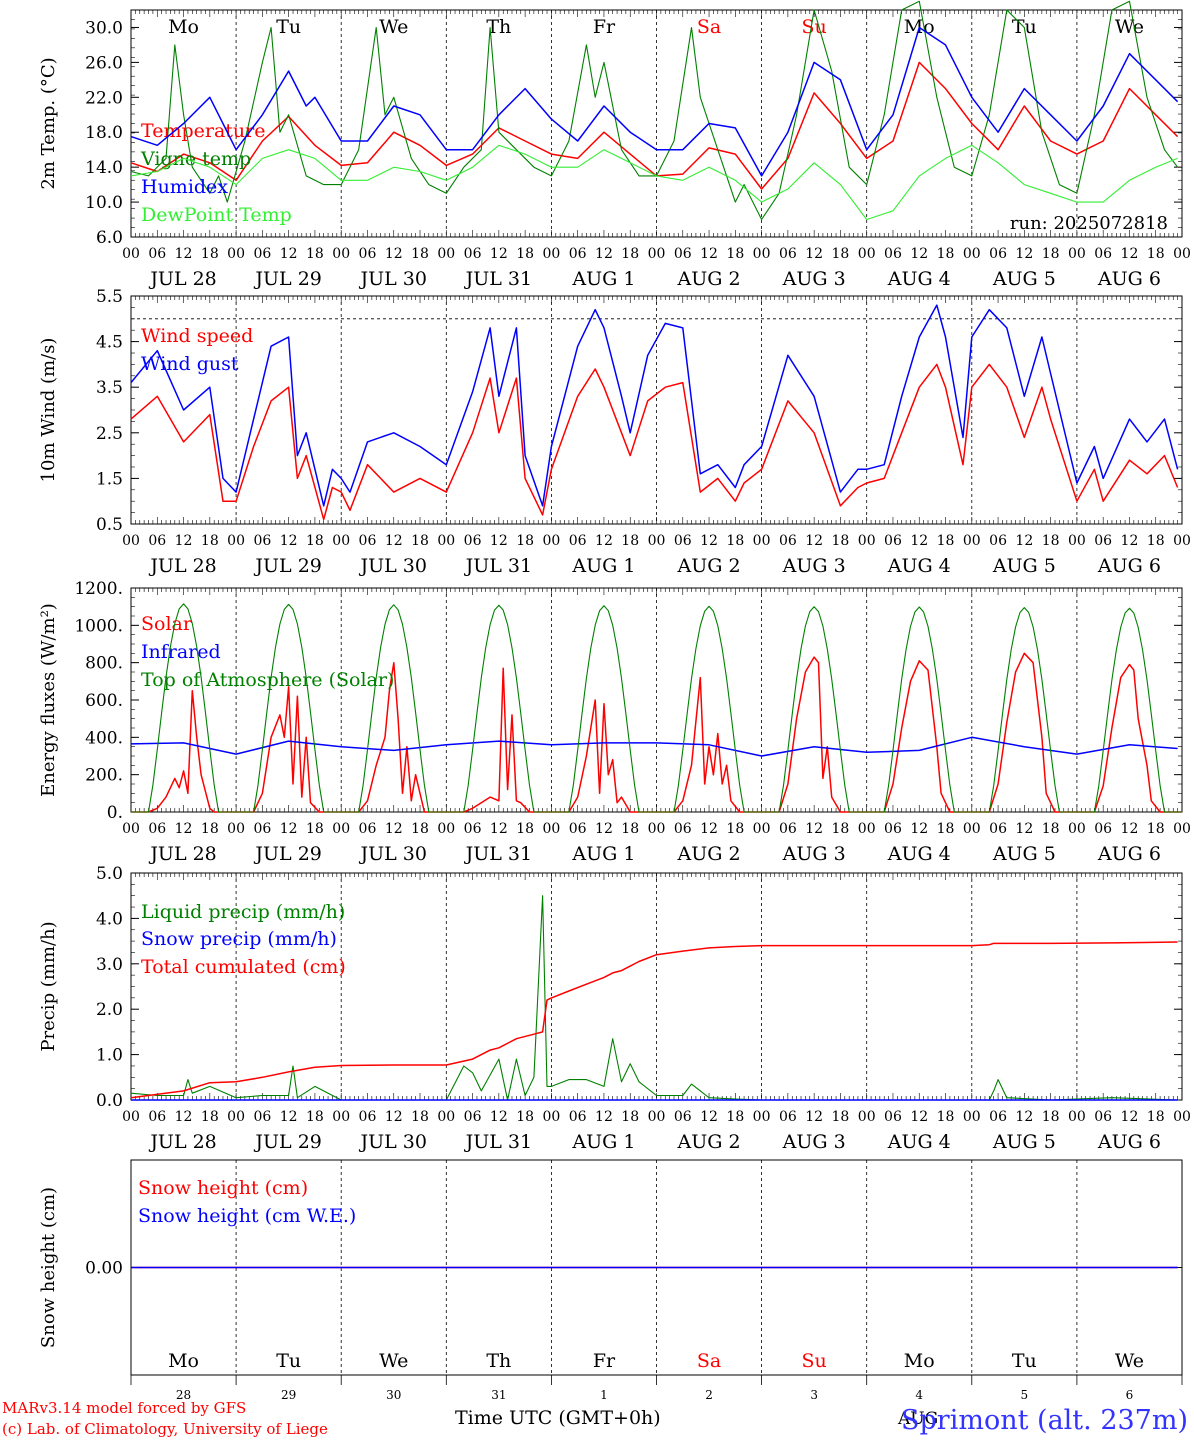 This screenshot has height=1440, width=1194. I want to click on date-label: JUL 31, so click(498, 854).